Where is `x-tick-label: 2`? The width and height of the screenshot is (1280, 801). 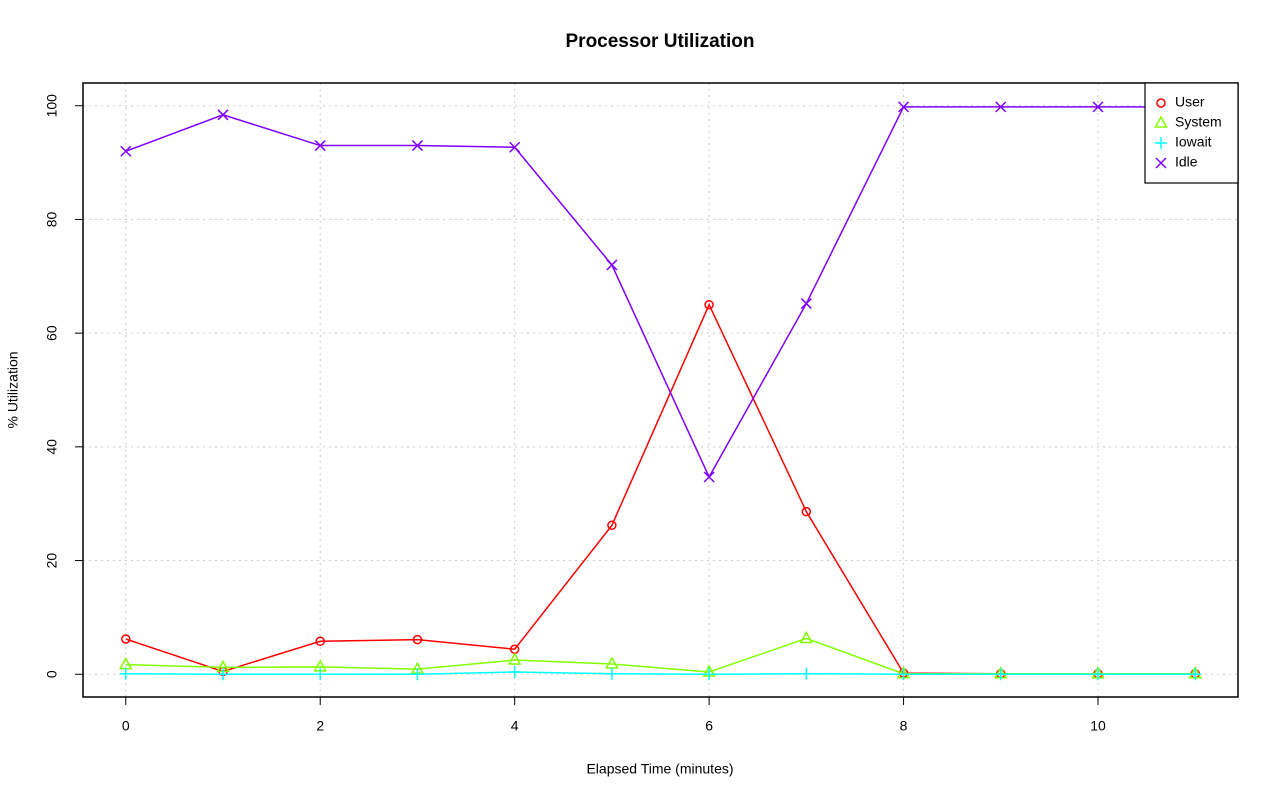 x-tick-label: 2 is located at coordinates (320, 726).